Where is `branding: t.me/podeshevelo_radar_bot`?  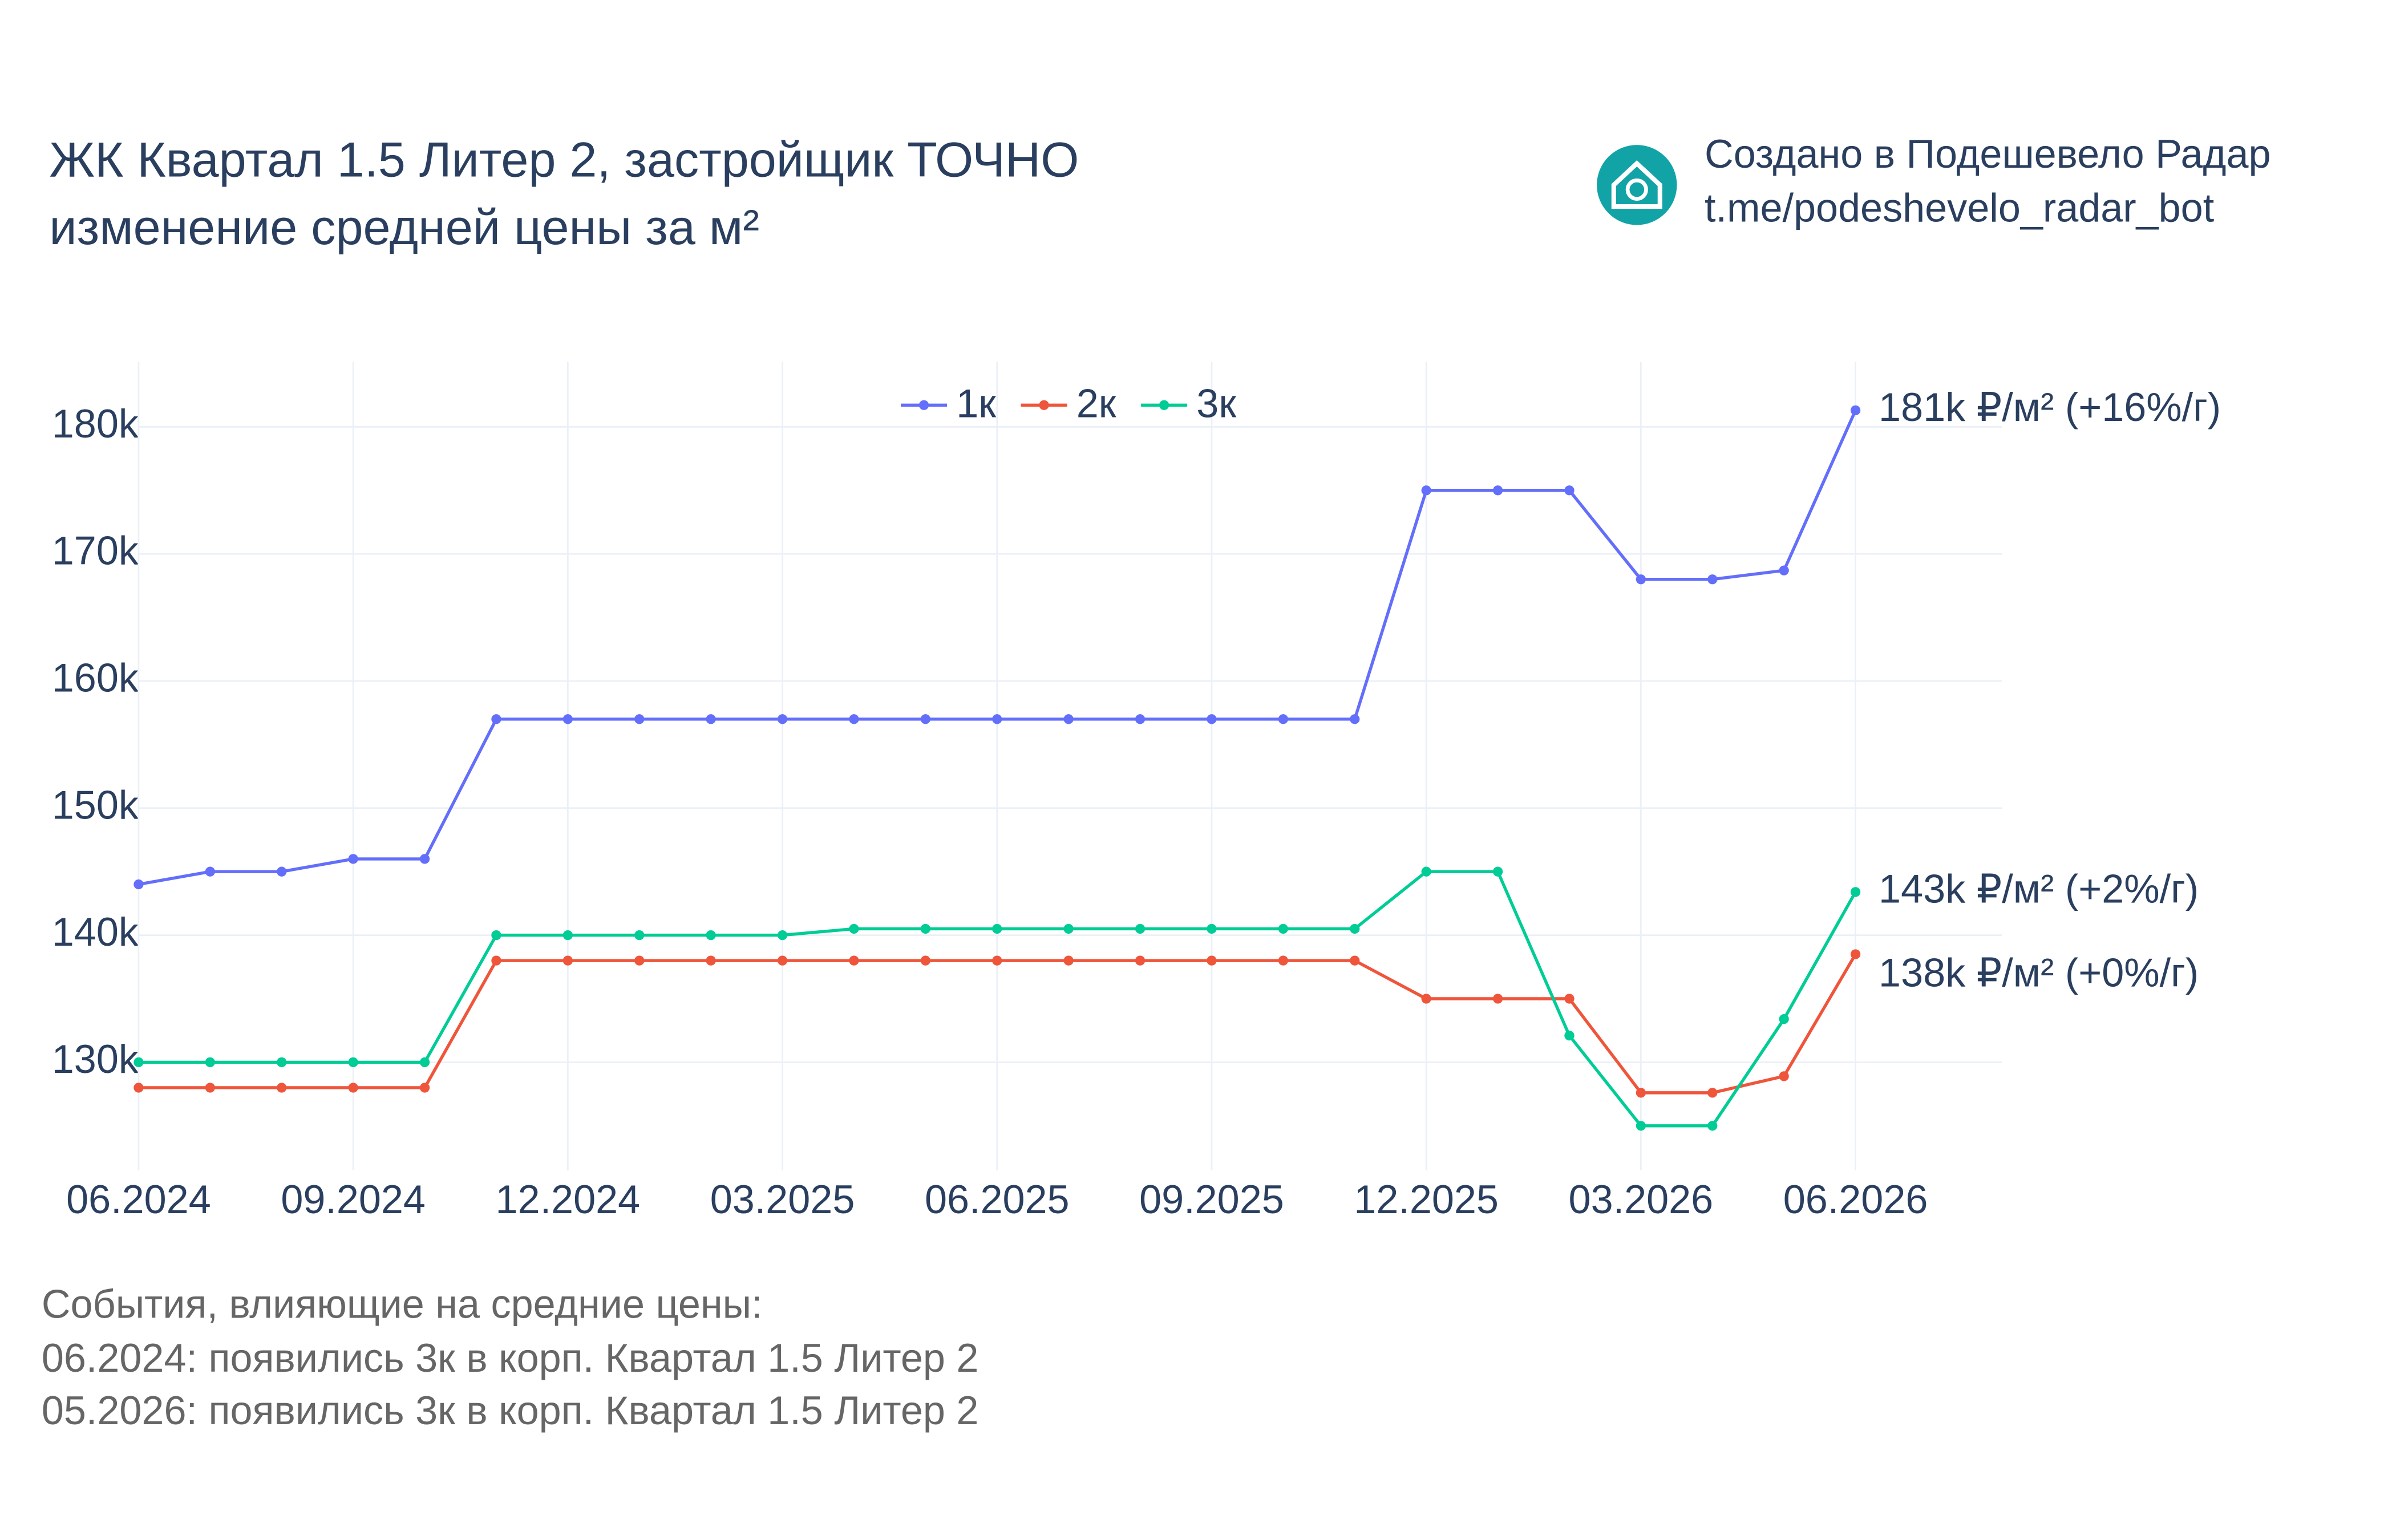 branding: t.me/podeshevelo_radar_bot is located at coordinates (1959, 208).